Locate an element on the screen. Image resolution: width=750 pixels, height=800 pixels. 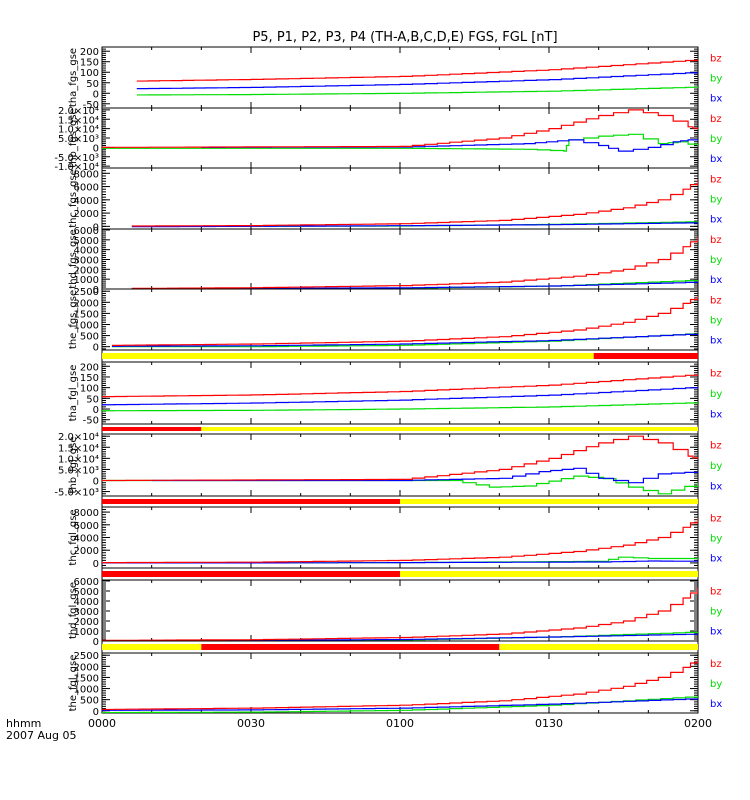
date-label: 2007 Aug 05 is located at coordinates (41, 735).